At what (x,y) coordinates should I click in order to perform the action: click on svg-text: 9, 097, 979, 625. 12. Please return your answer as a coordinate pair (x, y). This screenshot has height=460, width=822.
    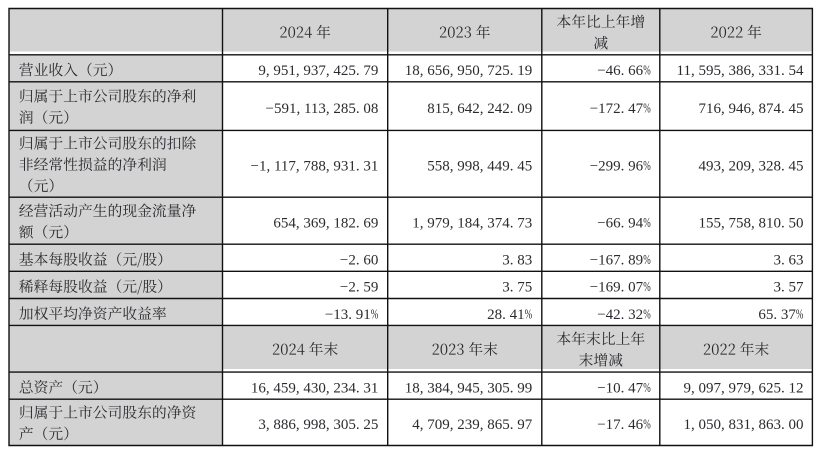
    Looking at the image, I should click on (744, 388).